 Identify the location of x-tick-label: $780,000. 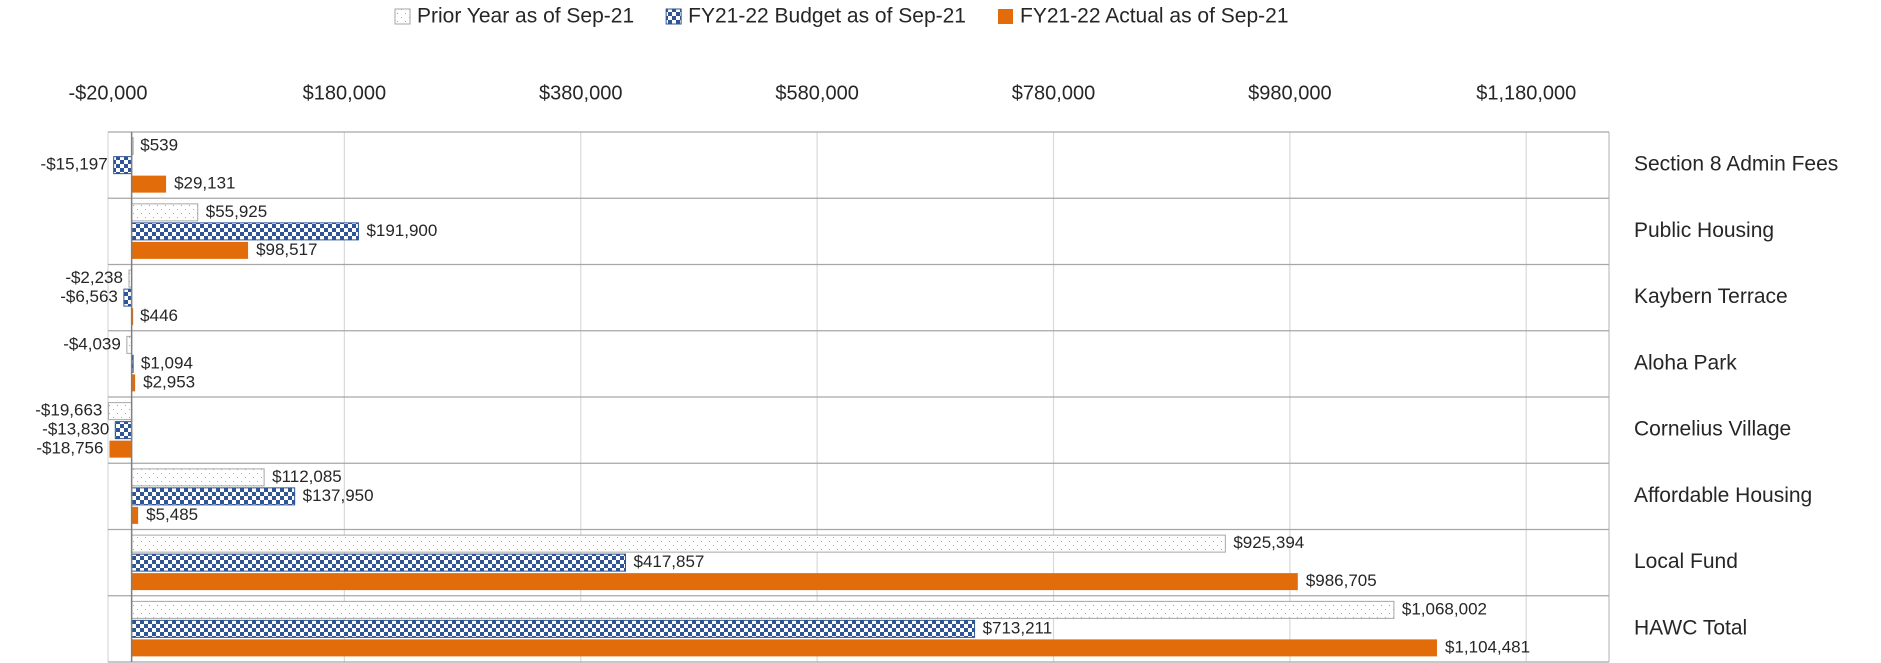
(1053, 93).